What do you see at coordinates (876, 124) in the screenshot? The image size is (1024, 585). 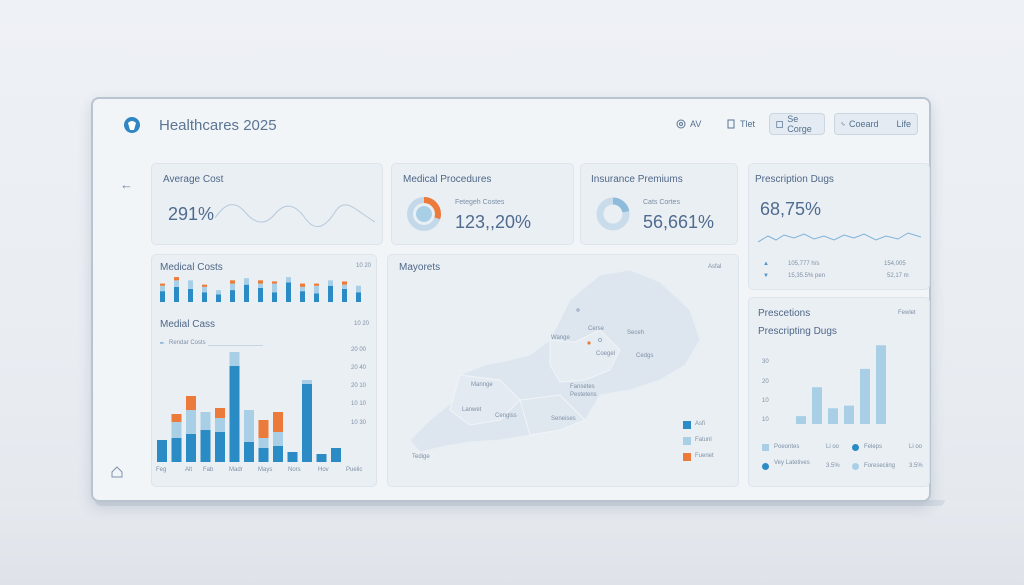 I see `header-coeard-button: Coeard Life` at bounding box center [876, 124].